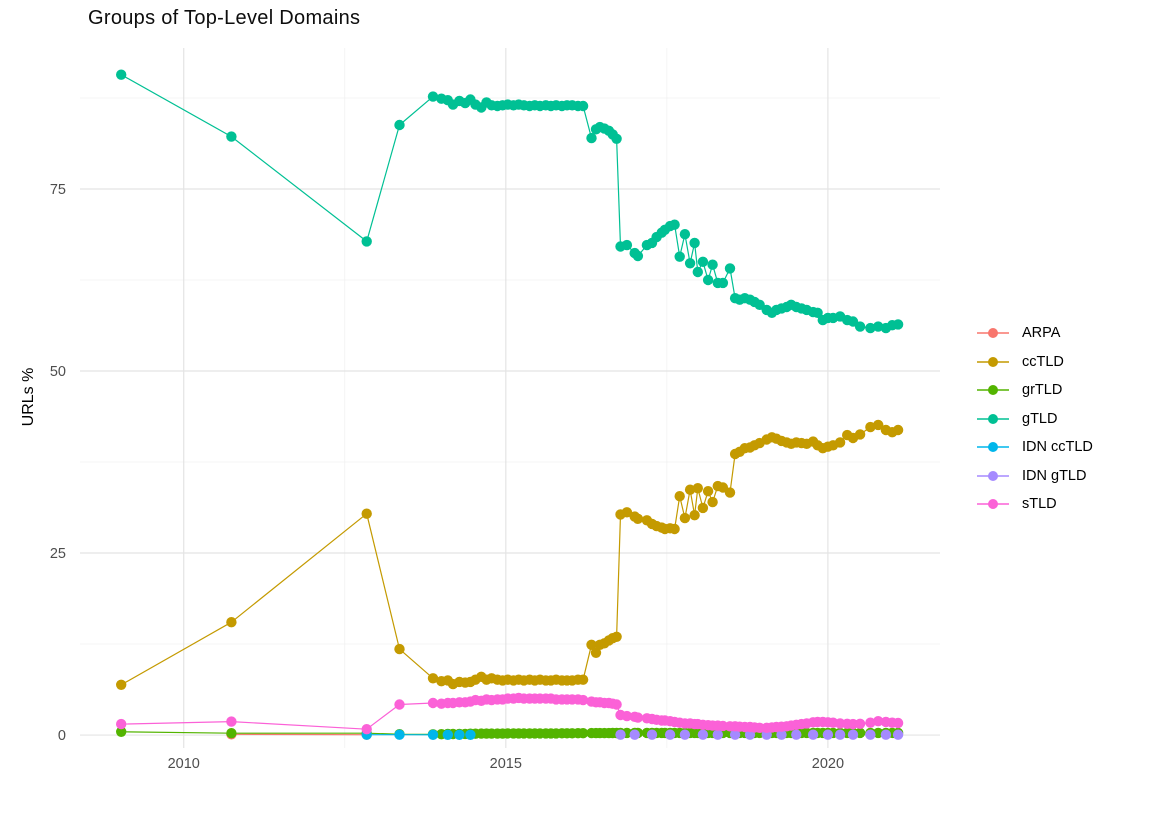  Describe the element at coordinates (58, 190) in the screenshot. I see `y-tick-label: 75` at that location.